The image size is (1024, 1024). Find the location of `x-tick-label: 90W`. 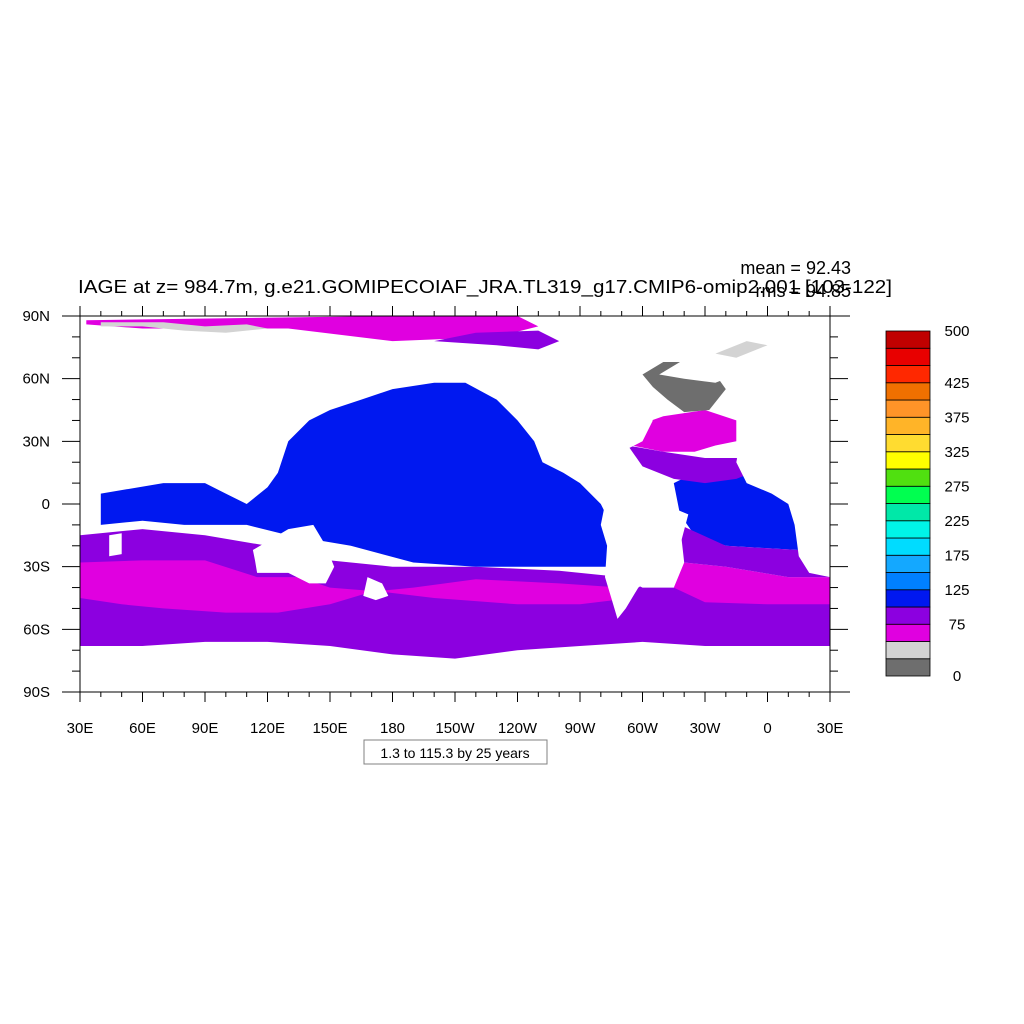

x-tick-label: 90W is located at coordinates (581, 728).